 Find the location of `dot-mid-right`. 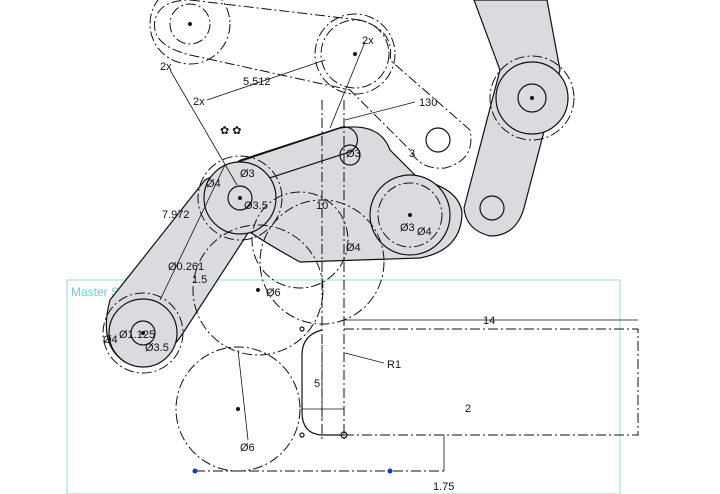

dot-mid-right is located at coordinates (410, 215).